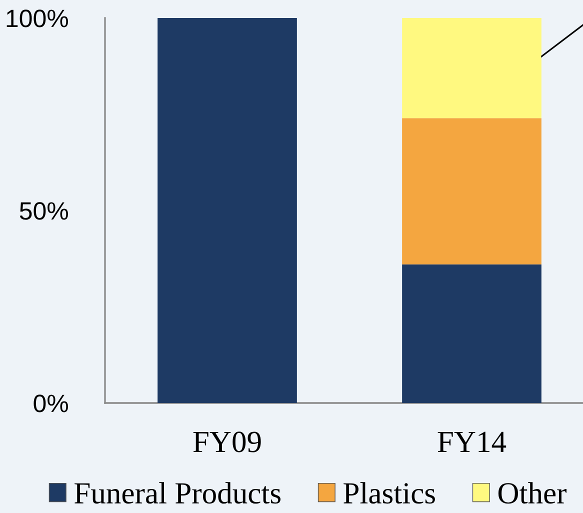  What do you see at coordinates (177, 493) in the screenshot?
I see `legend-label: Funeral Products` at bounding box center [177, 493].